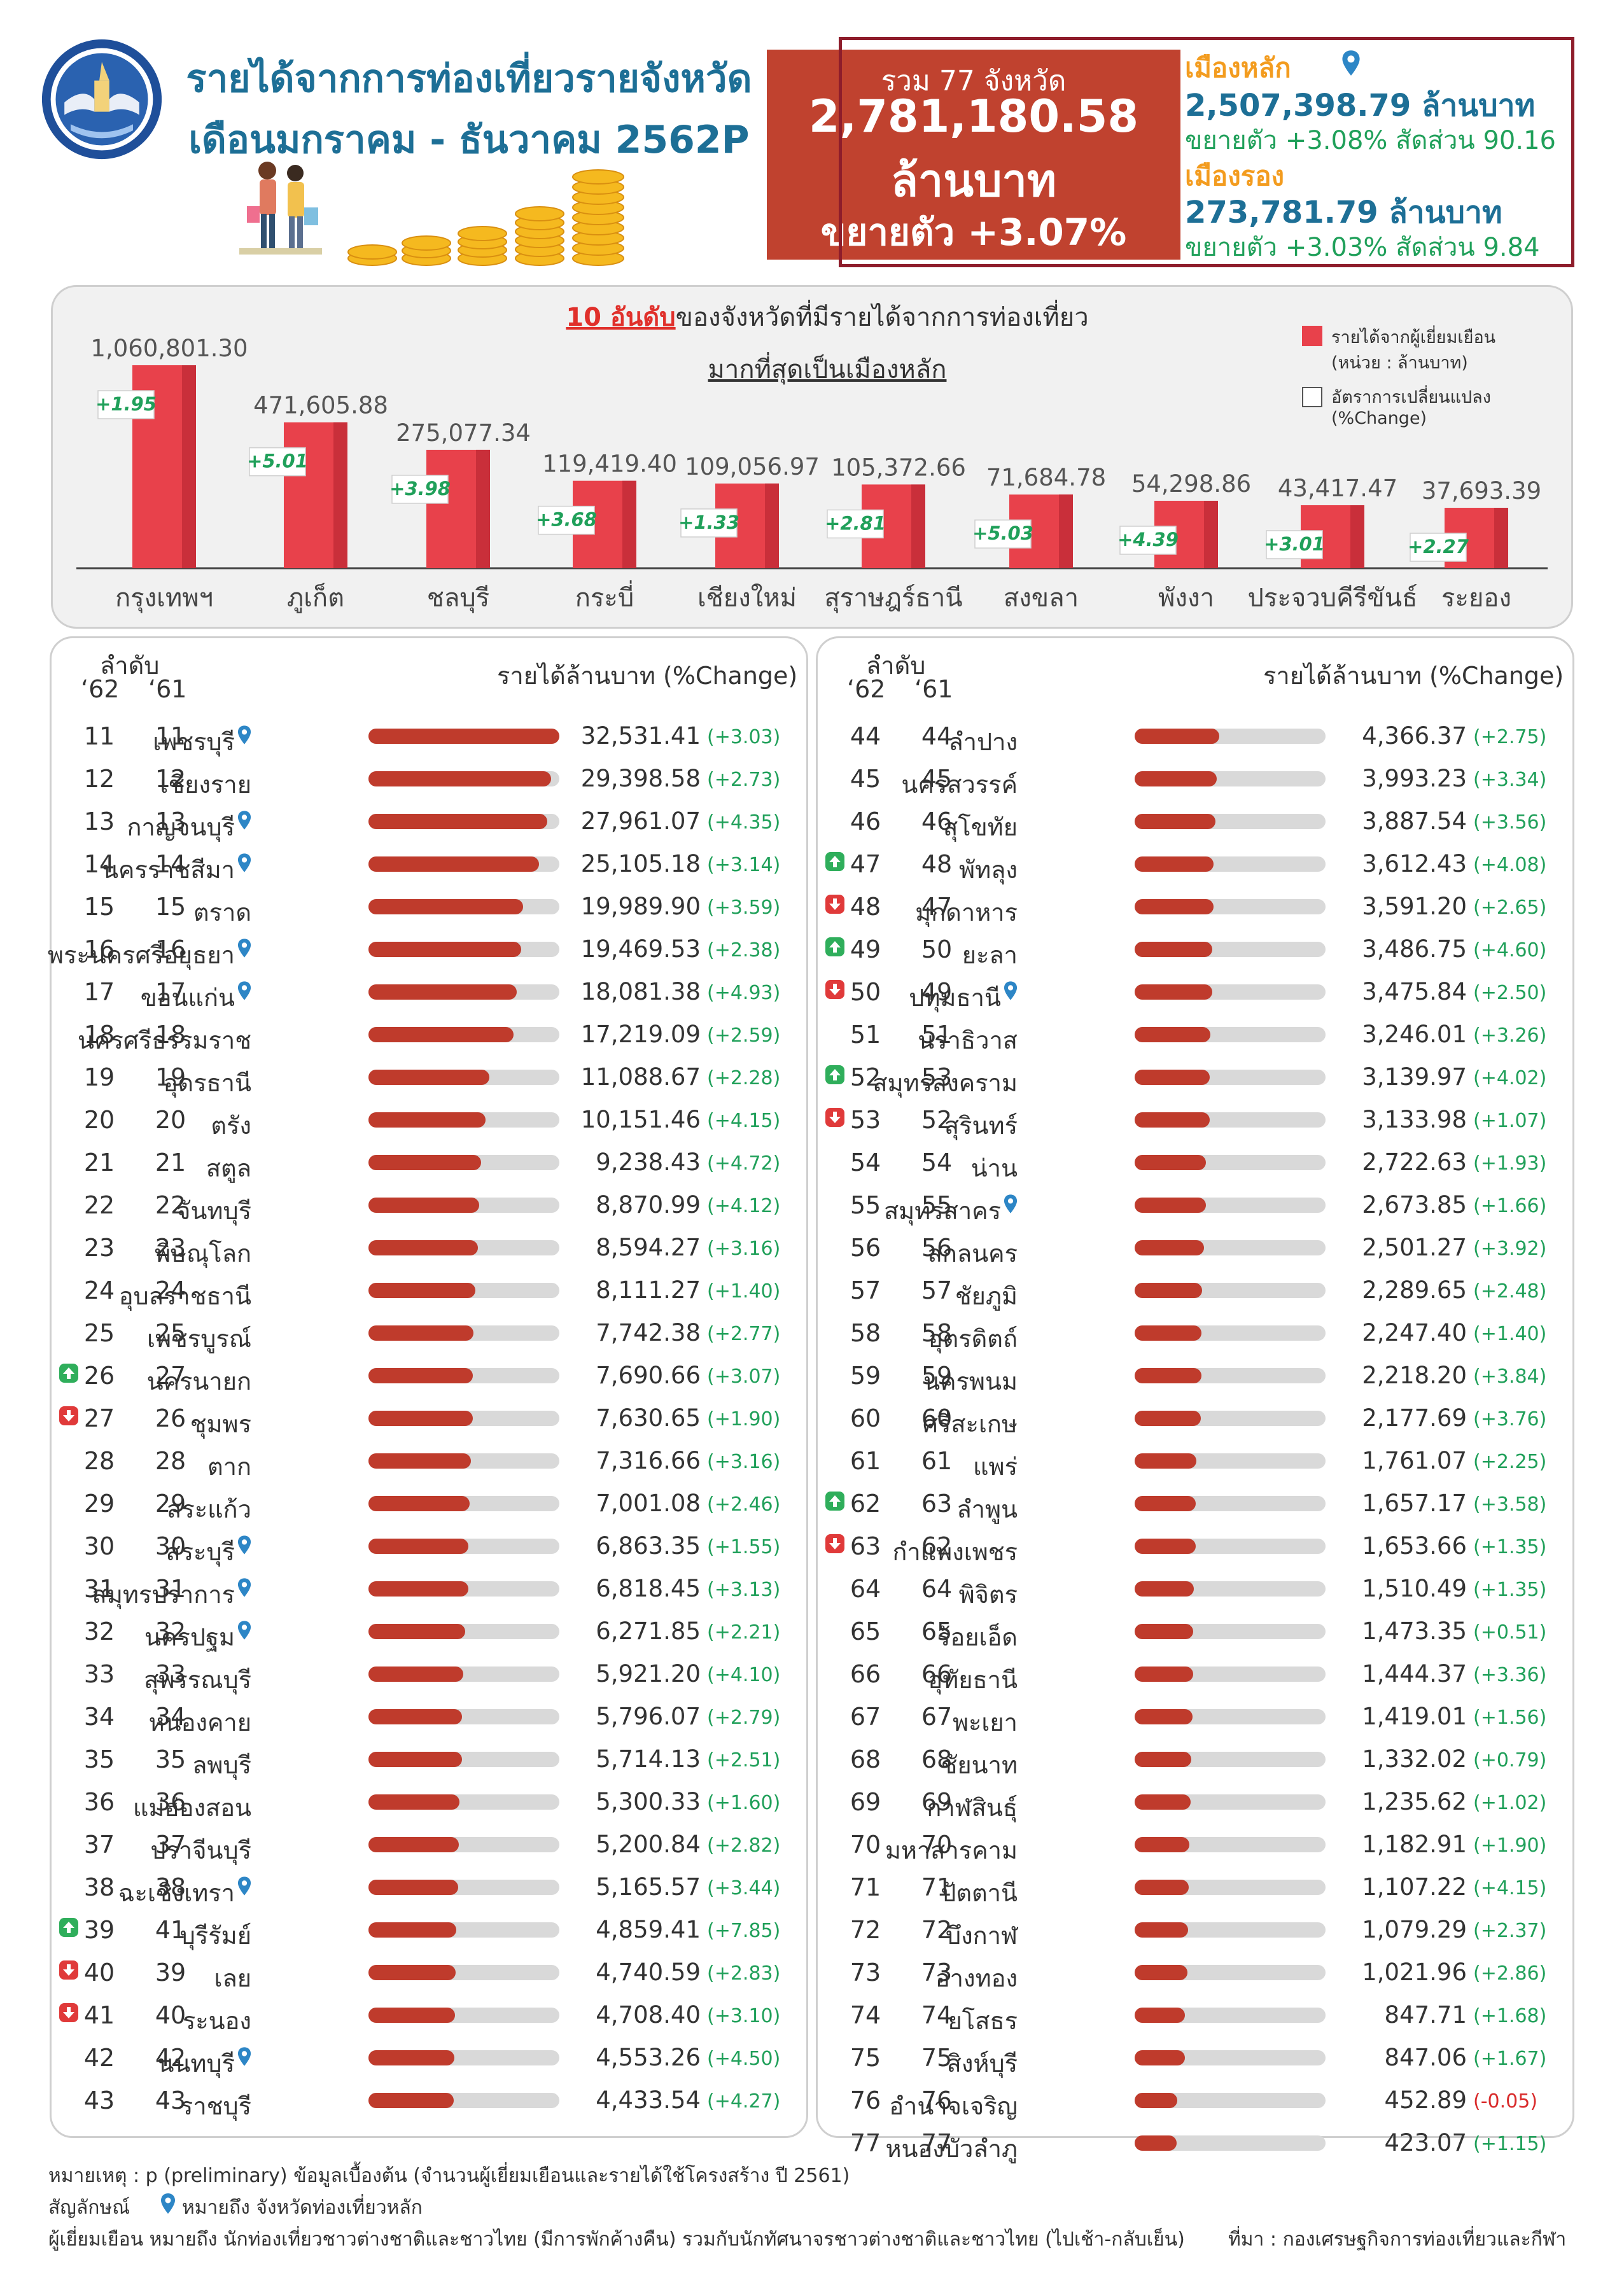 This screenshot has width=1624, height=2278. Describe the element at coordinates (99, 992) in the screenshot. I see `rank-2562: 17` at that location.